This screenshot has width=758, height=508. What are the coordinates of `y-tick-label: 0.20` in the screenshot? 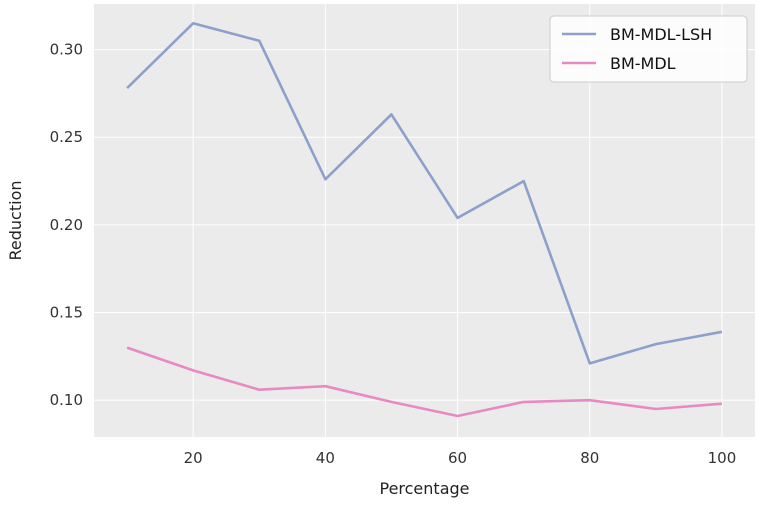 It's located at (66, 225).